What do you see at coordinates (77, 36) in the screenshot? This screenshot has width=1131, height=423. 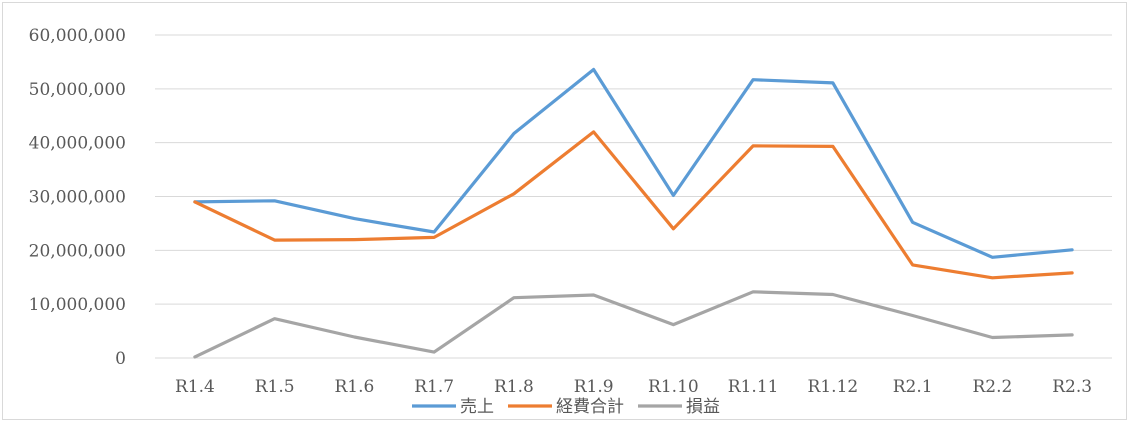 I see `y-tick-label: 60,000,000` at bounding box center [77, 36].